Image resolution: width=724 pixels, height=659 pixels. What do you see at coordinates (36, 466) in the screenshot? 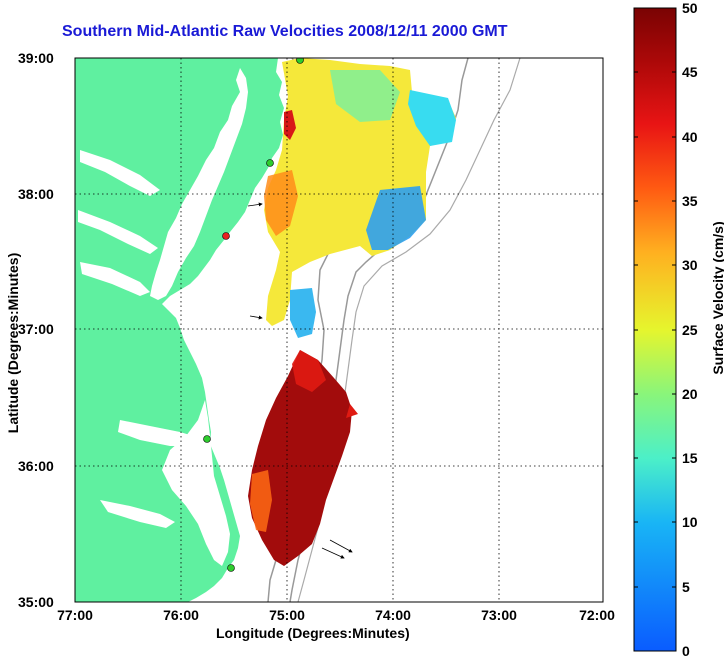
I see `y-tick-label: 36:00` at bounding box center [36, 466].